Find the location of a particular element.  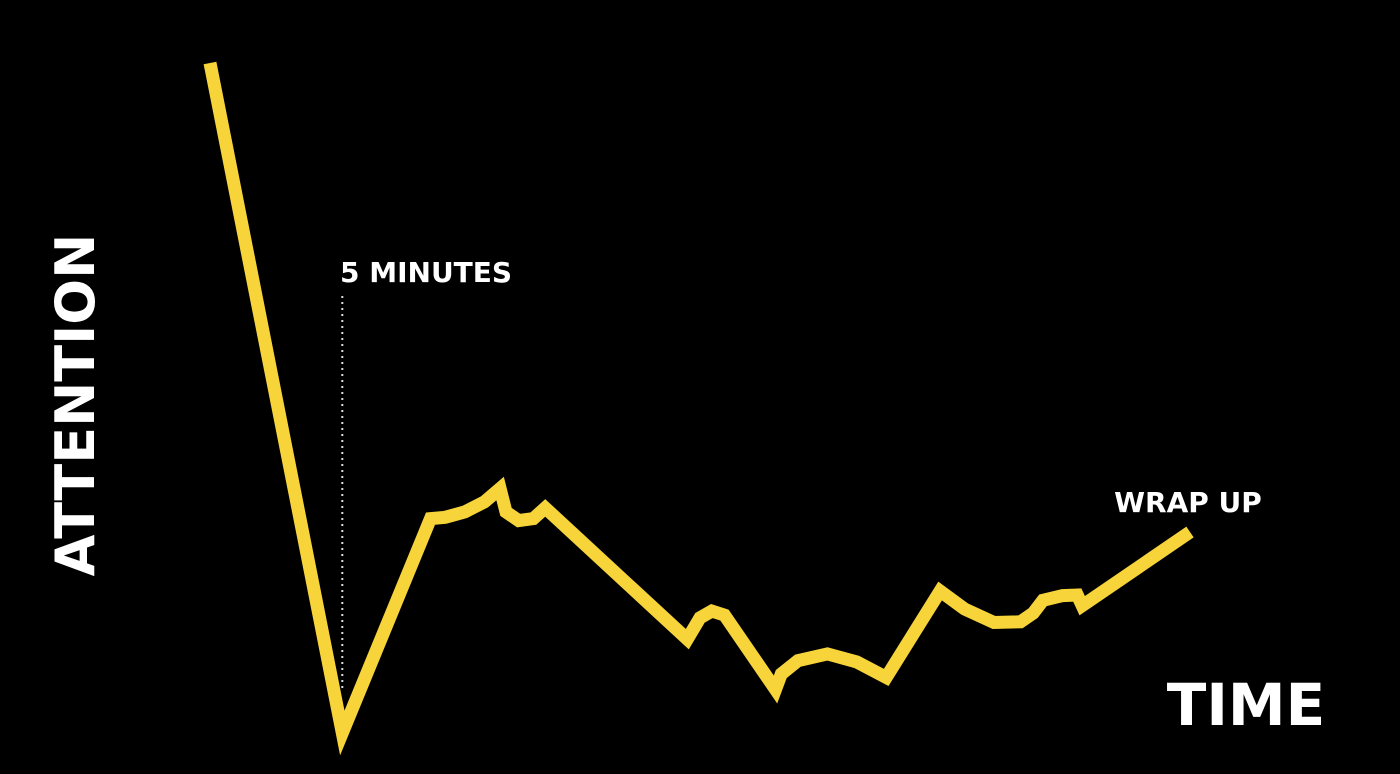

y-axis-label: ATTENTION is located at coordinates (75, 405).